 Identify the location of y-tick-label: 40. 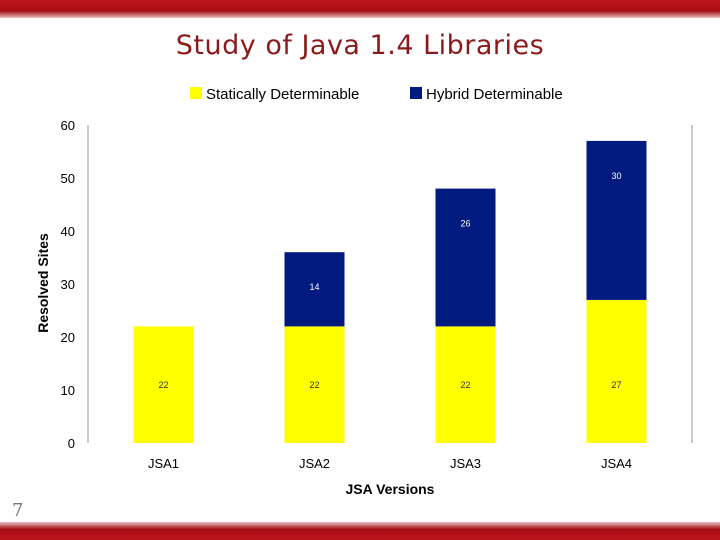
(68, 231).